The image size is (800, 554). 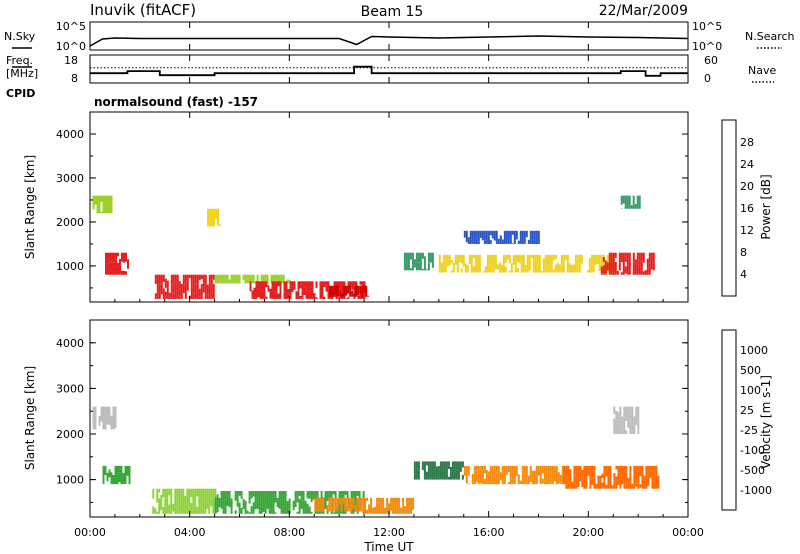 What do you see at coordinates (747, 142) in the screenshot?
I see `colorbar-tick-label: 28` at bounding box center [747, 142].